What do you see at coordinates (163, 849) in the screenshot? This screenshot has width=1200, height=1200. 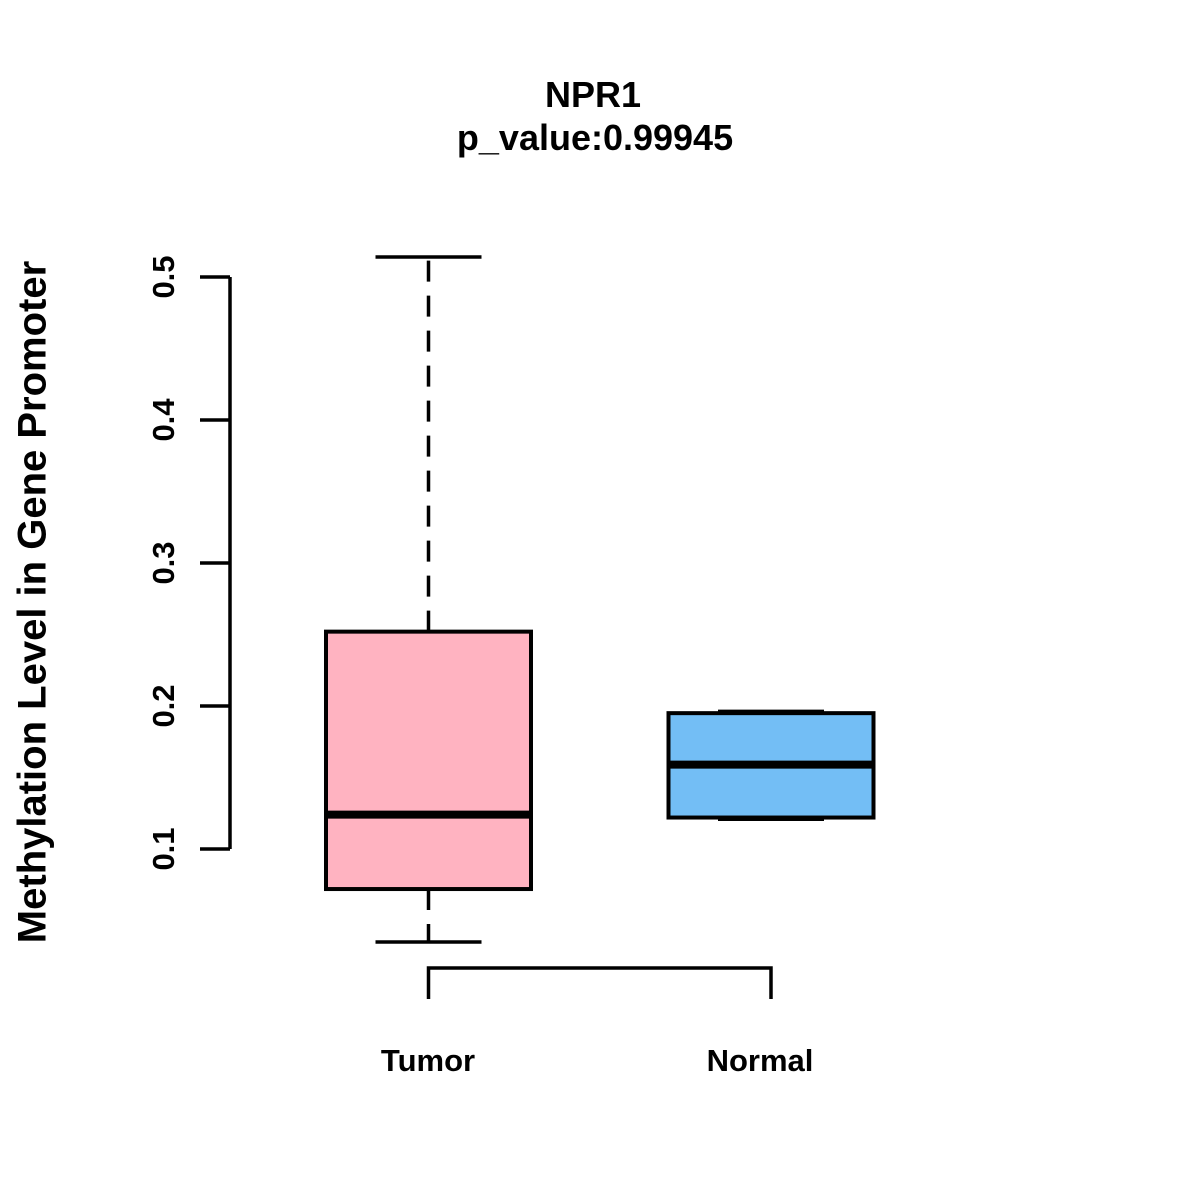 I see `y-tick-label-0.1: 0.1` at bounding box center [163, 849].